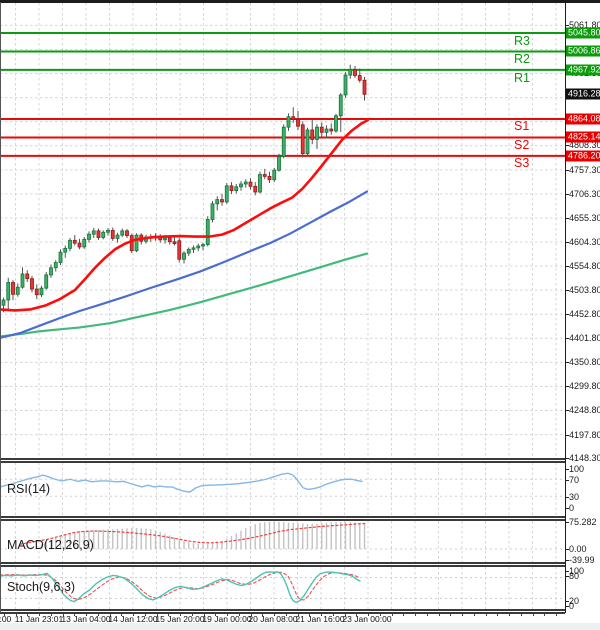 The image size is (600, 630). I want to click on price-tick-label: 4757.30, so click(584, 169).